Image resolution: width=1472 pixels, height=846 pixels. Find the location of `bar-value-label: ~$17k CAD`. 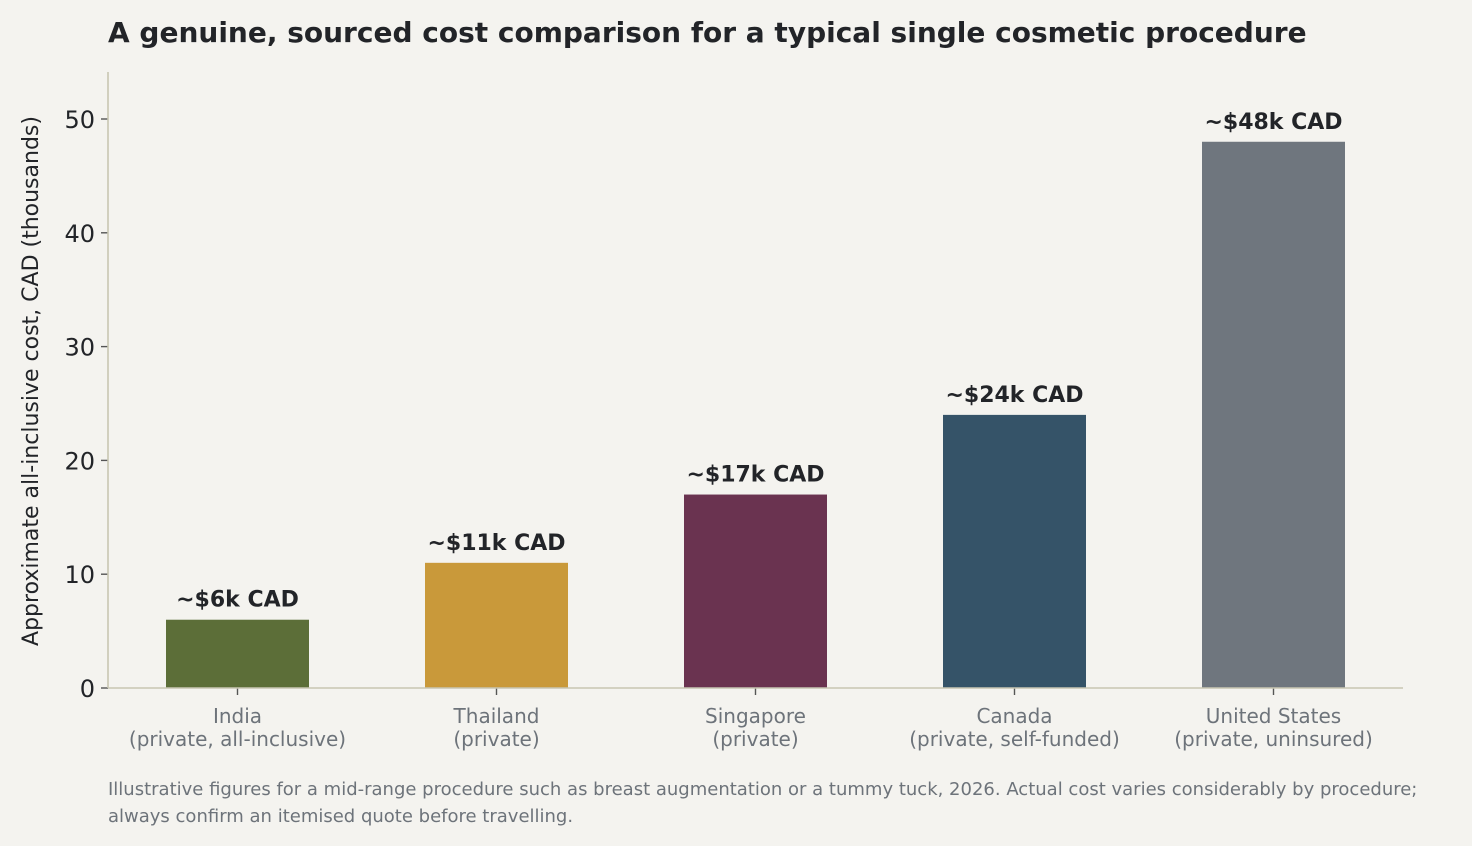

bar-value-label: ~$17k CAD is located at coordinates (755, 475).